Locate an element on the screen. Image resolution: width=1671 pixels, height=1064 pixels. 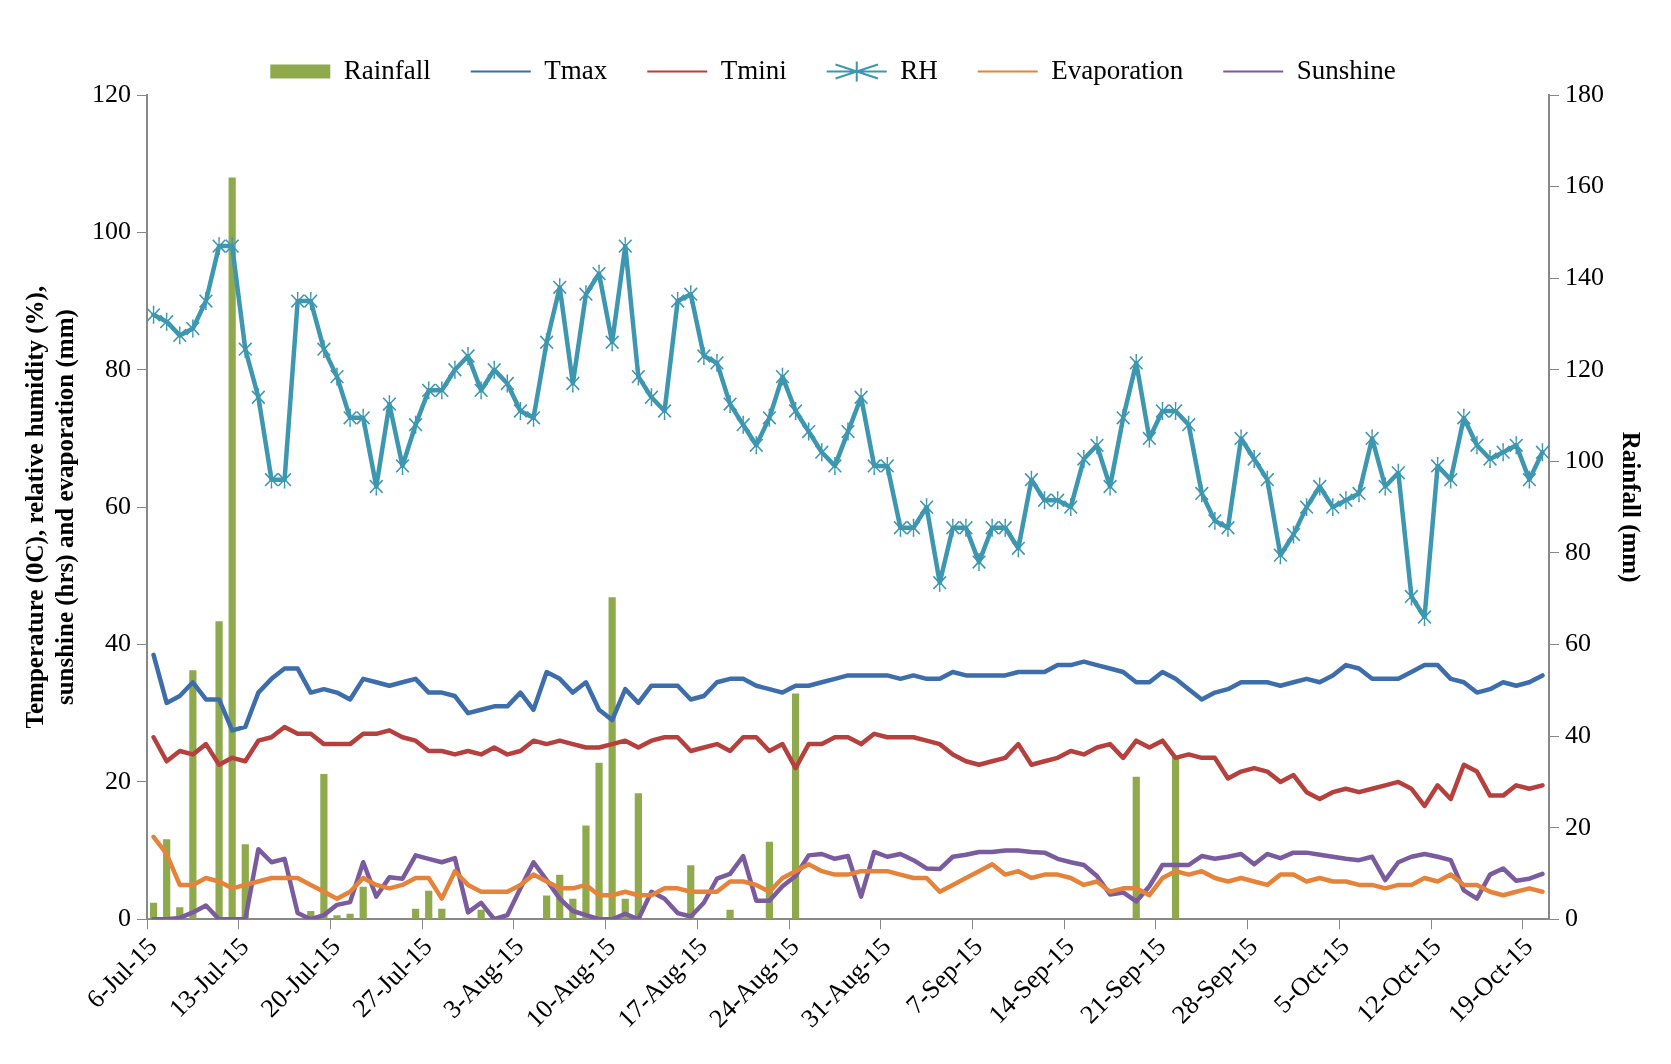
y-tick-label: 60 is located at coordinates (118, 505).